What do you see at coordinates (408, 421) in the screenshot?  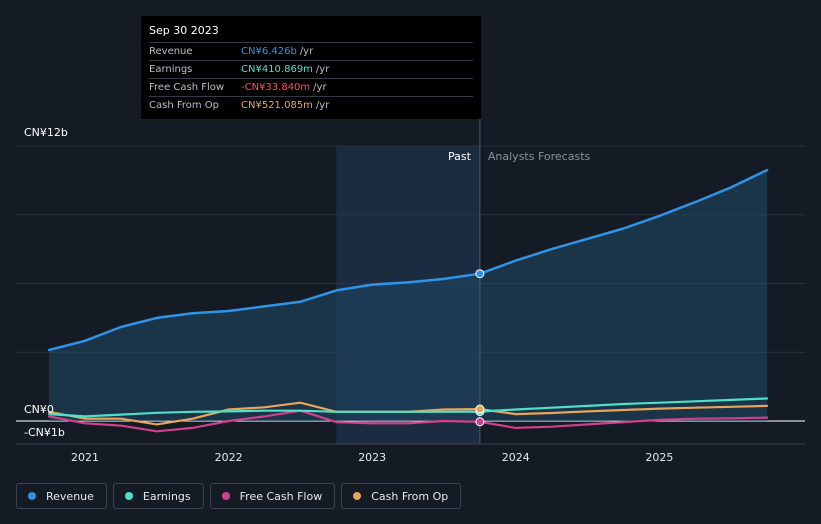 I see `series-line-free-cash-flow` at bounding box center [408, 421].